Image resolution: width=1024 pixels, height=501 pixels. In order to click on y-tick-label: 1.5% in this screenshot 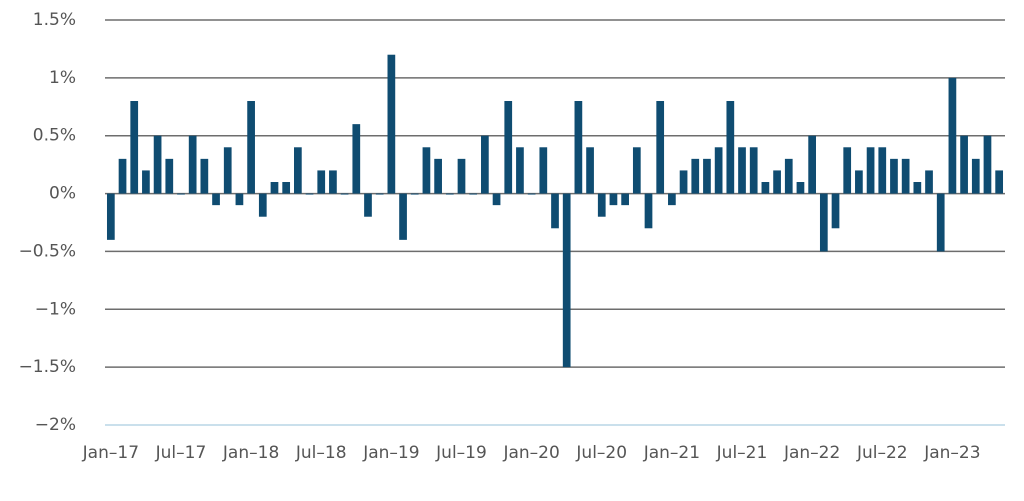, I will do `click(54, 20)`.